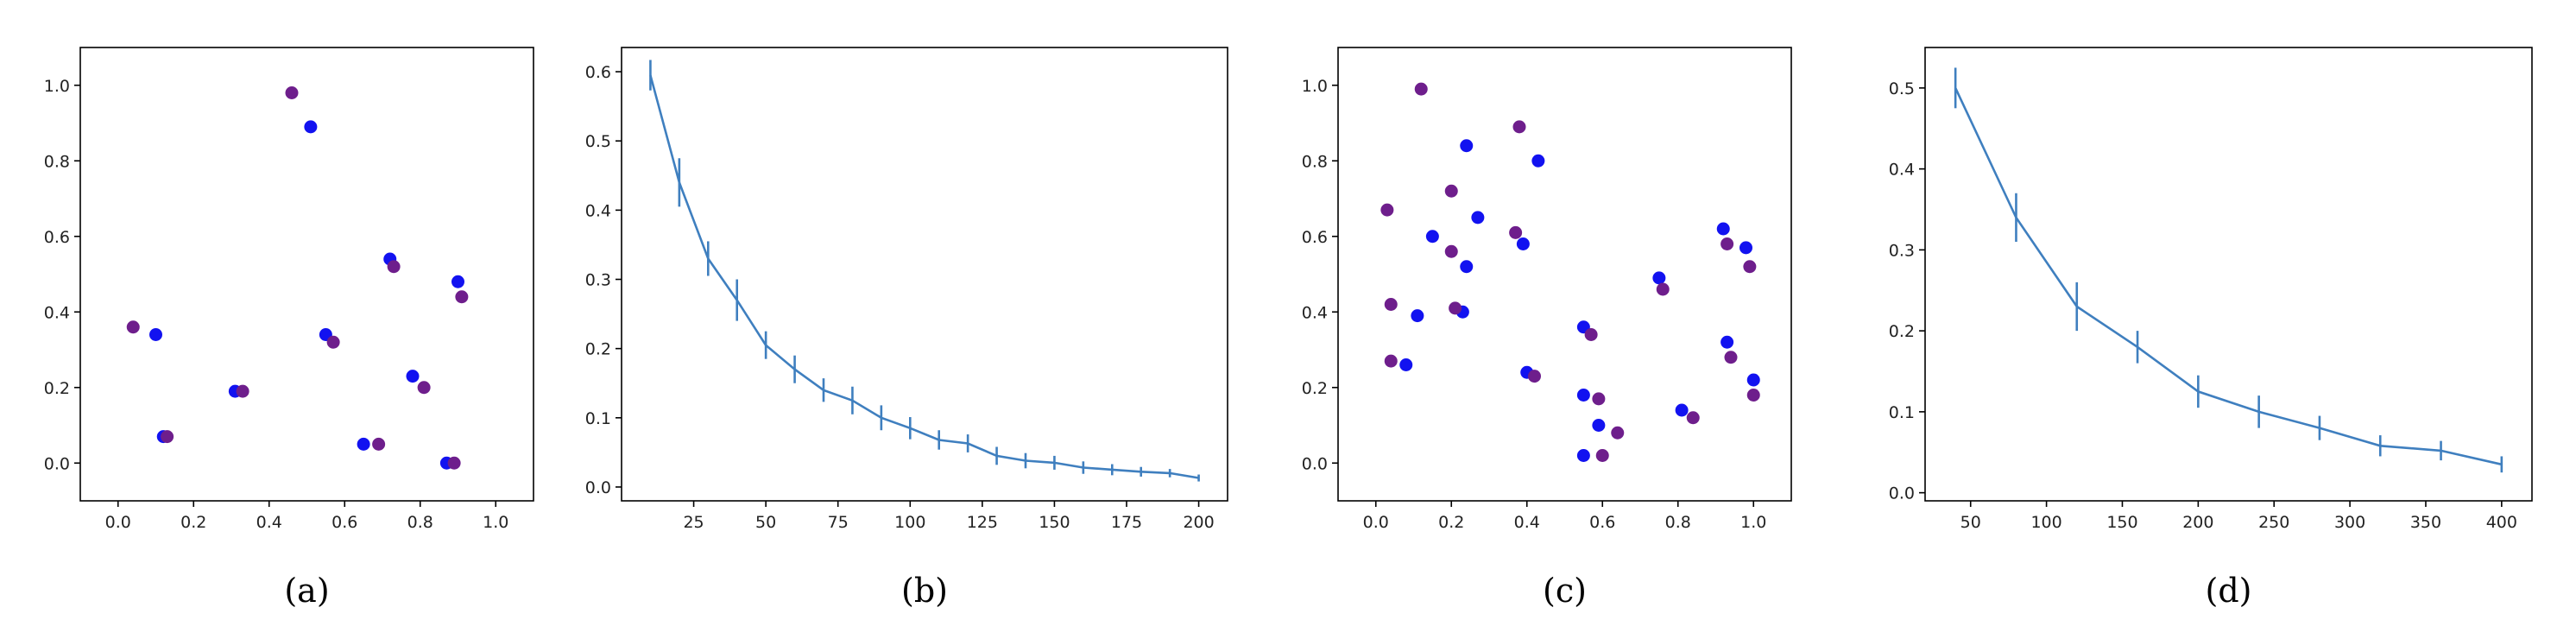 The image size is (2576, 639). Describe the element at coordinates (2349, 522) in the screenshot. I see `x-tick-label: 300` at that location.